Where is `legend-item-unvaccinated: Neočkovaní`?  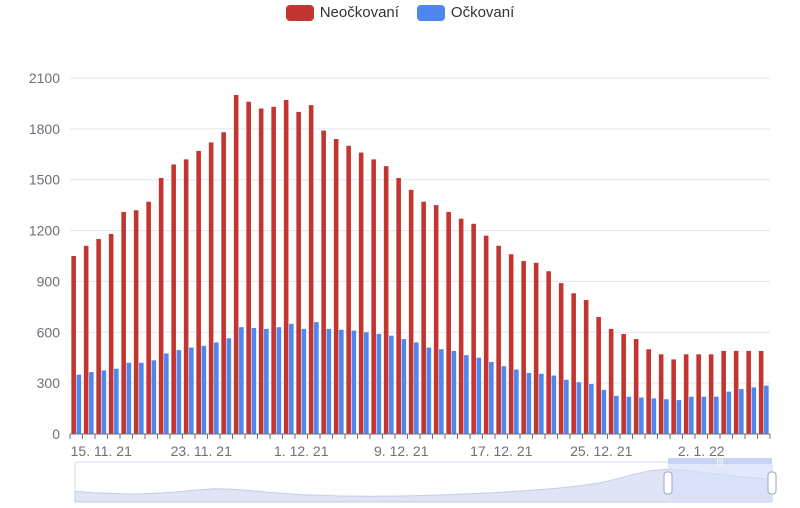 legend-item-unvaccinated: Neočkovaní is located at coordinates (342, 12).